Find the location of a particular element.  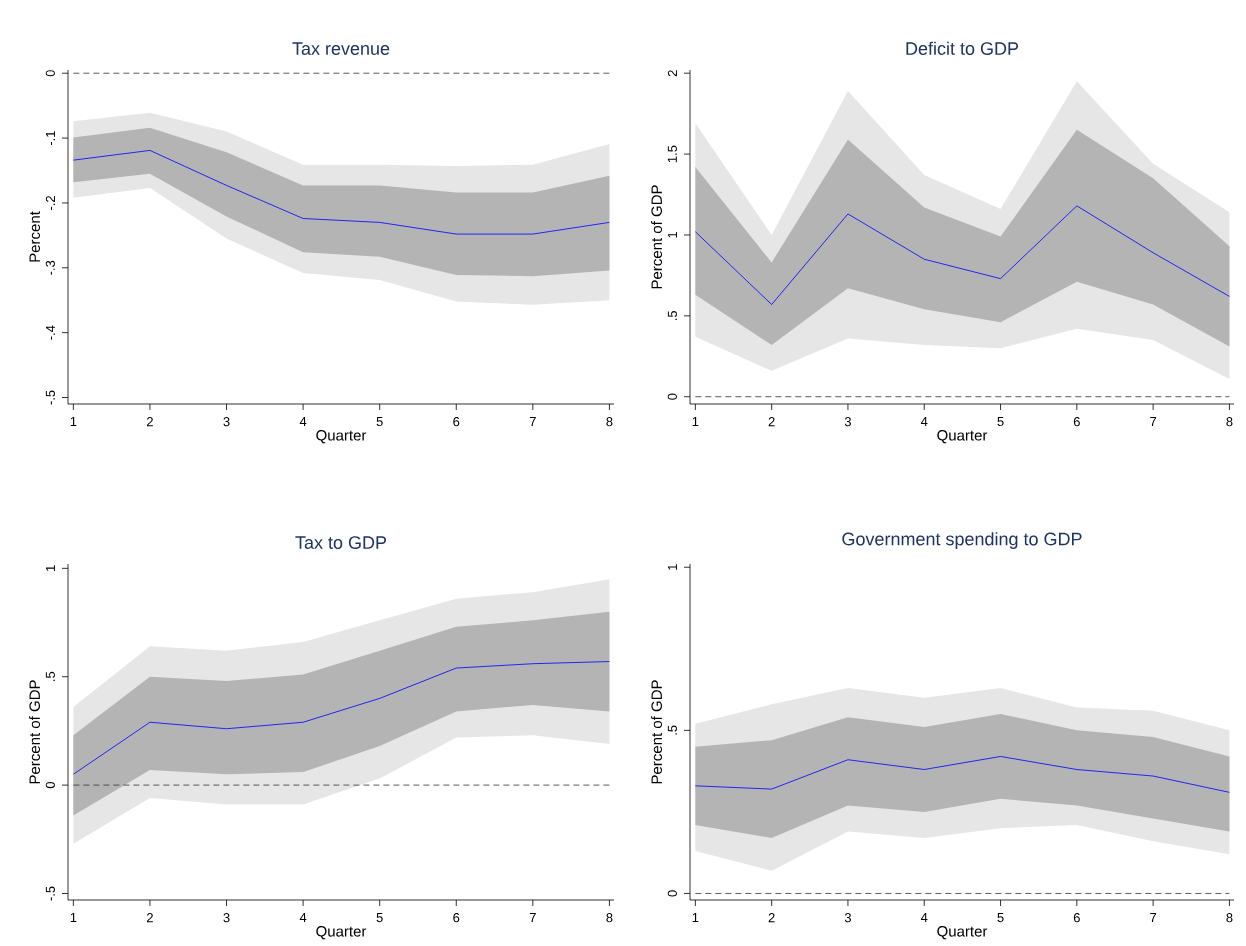

chart-title: Tax to GDP is located at coordinates (341, 542).